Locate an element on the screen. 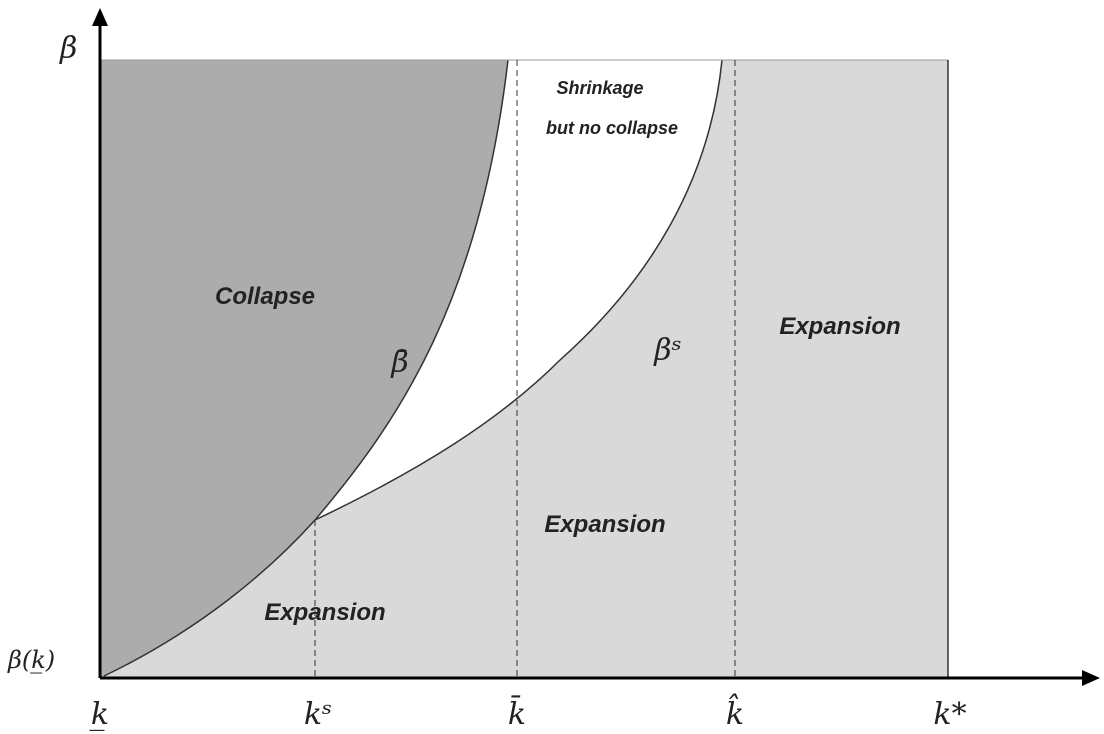  region-label: Shrinkage is located at coordinates (599, 88).